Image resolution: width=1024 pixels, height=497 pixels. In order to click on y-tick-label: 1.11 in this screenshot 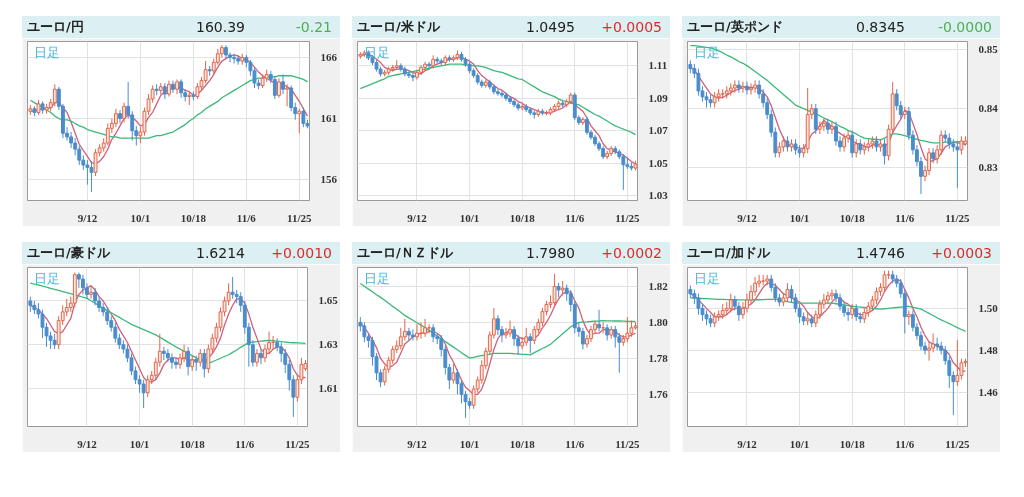, I will do `click(658, 65)`.